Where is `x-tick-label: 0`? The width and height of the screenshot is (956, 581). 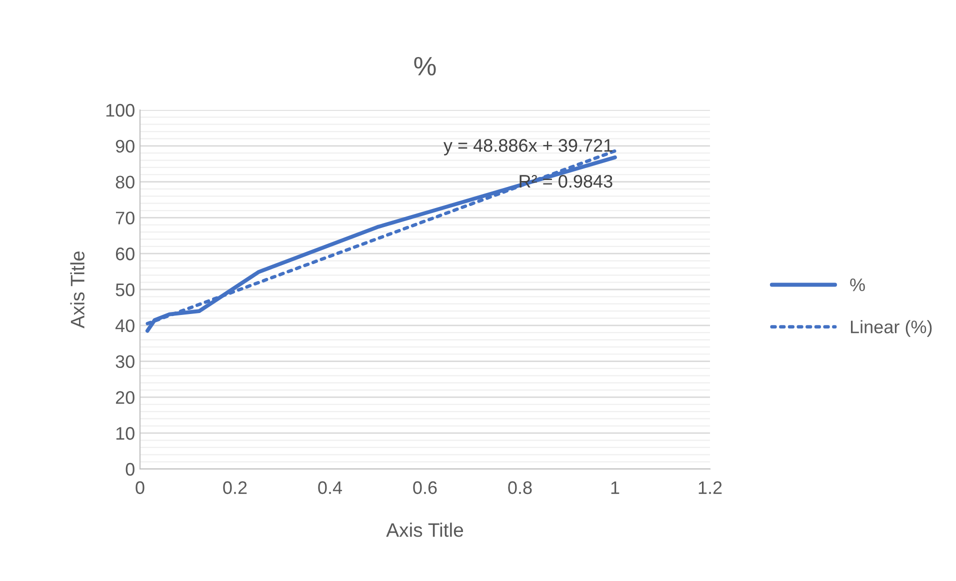
x-tick-label: 0 is located at coordinates (140, 487).